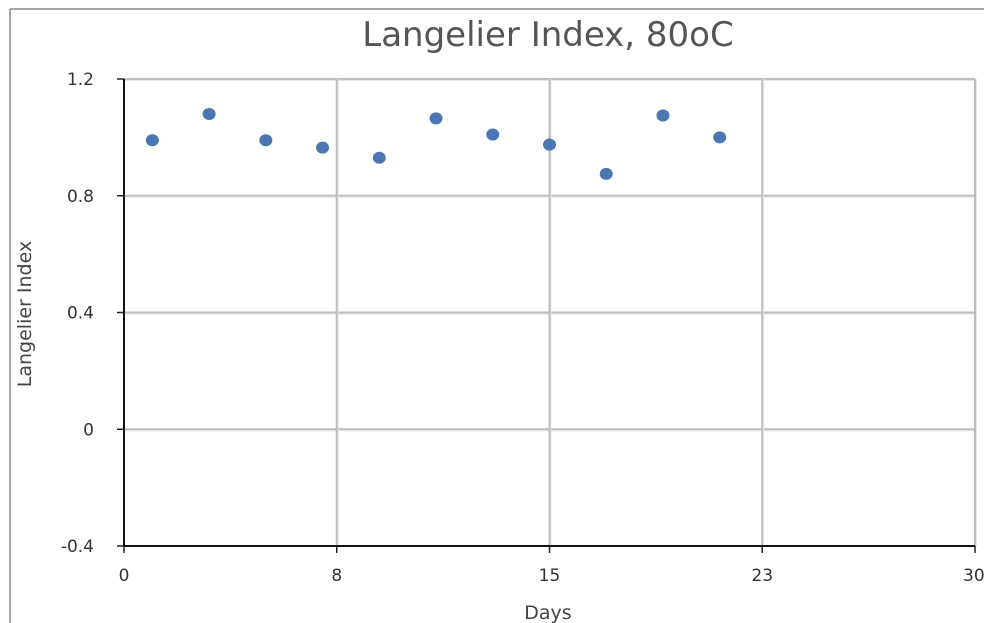 The height and width of the screenshot is (623, 984). Describe the element at coordinates (547, 35) in the screenshot. I see `chart-title: Langelier Index, 80oC` at that location.